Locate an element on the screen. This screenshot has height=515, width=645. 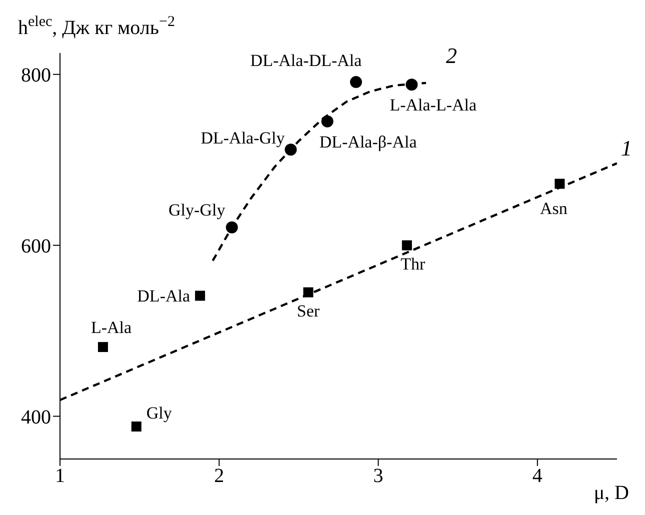
x-axis-title: μ, D is located at coordinates (611, 493).